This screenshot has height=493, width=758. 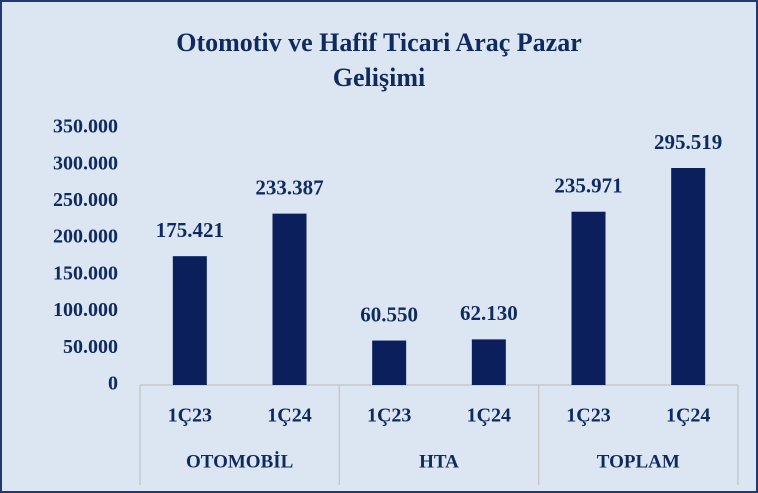 I want to click on y-tick-label: 350.000, so click(x=85, y=127).